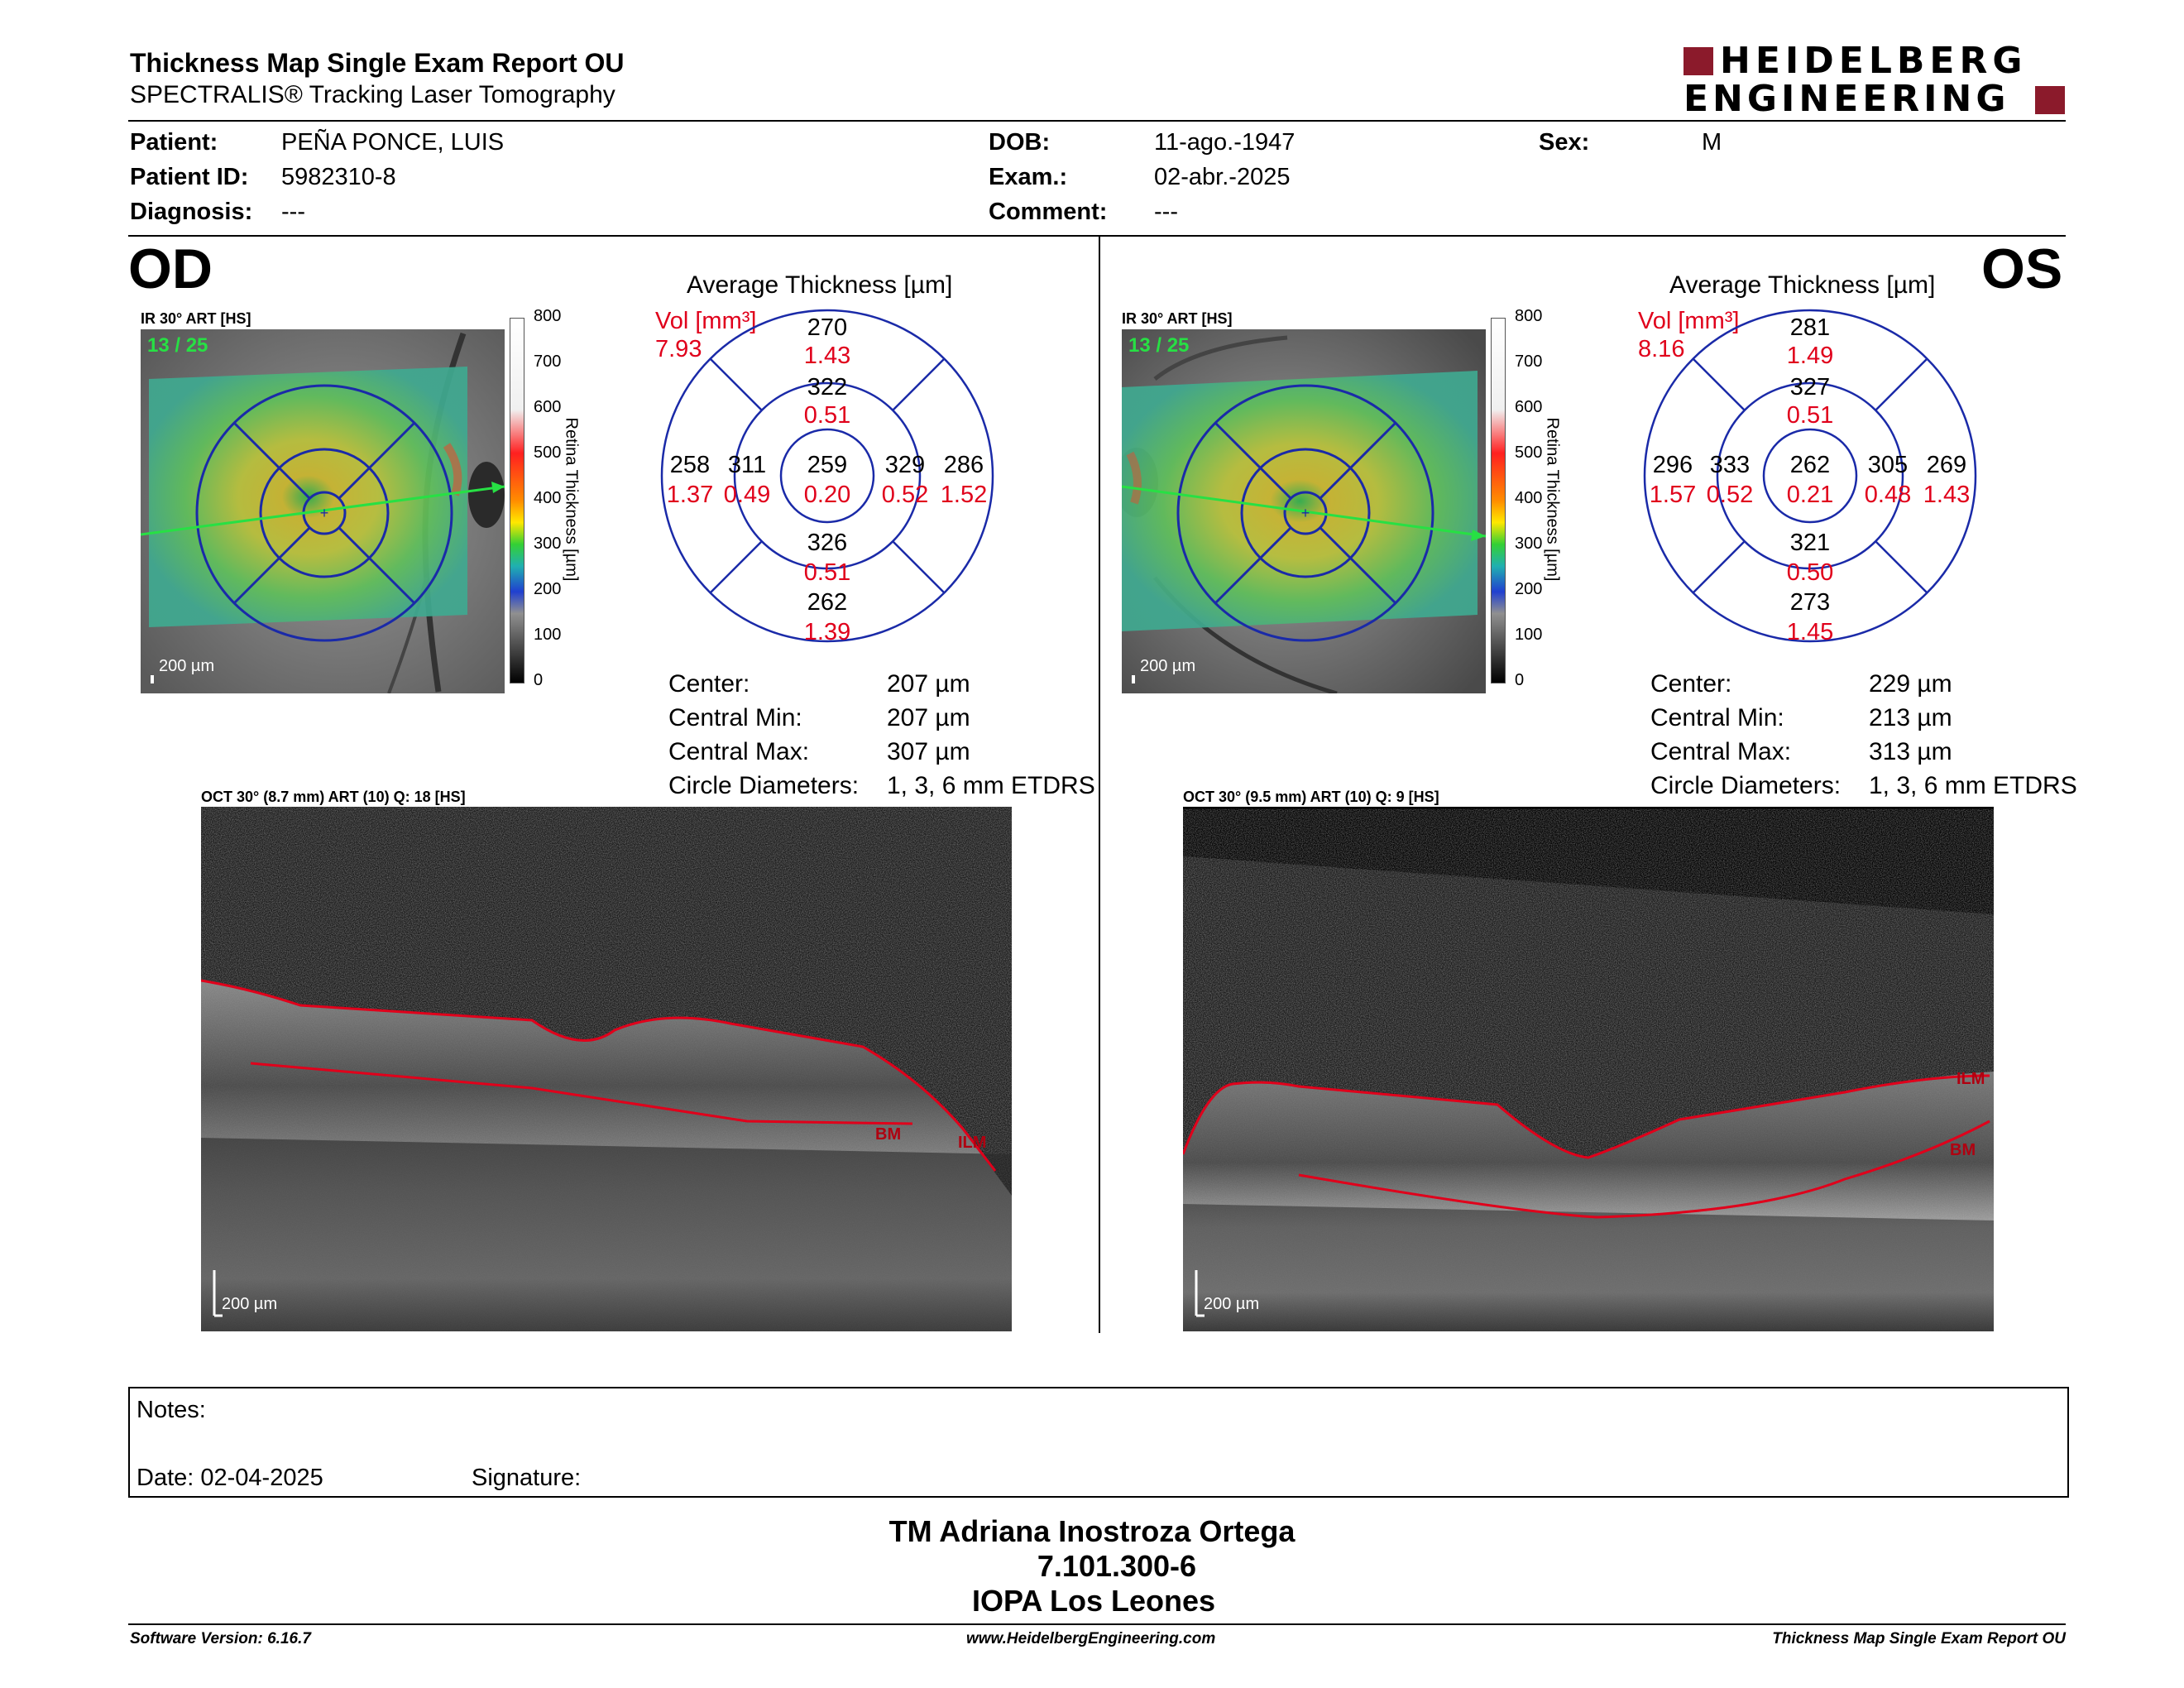 The image size is (2184, 1688). Describe the element at coordinates (1910, 684) in the screenshot. I see `os-stat-center-value: 229 µm` at that location.